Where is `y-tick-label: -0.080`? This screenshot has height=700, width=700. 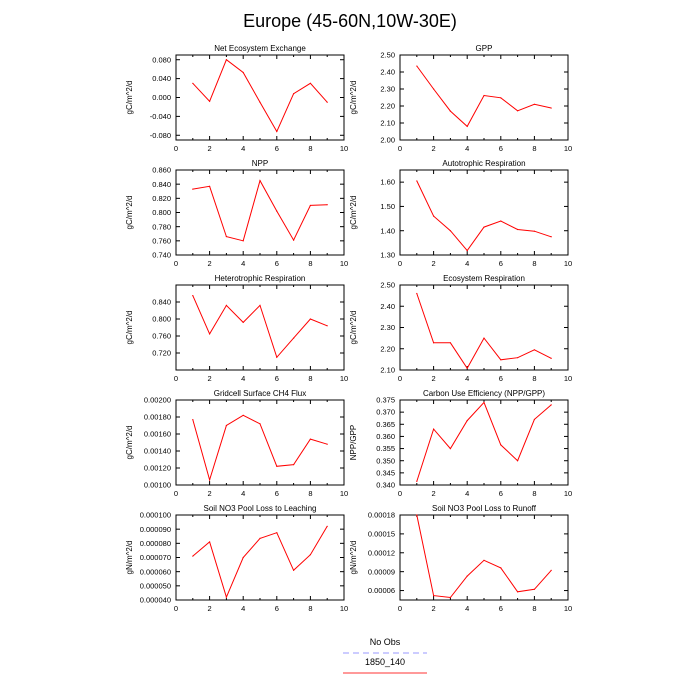
y-tick-label: -0.080 is located at coordinates (160, 135).